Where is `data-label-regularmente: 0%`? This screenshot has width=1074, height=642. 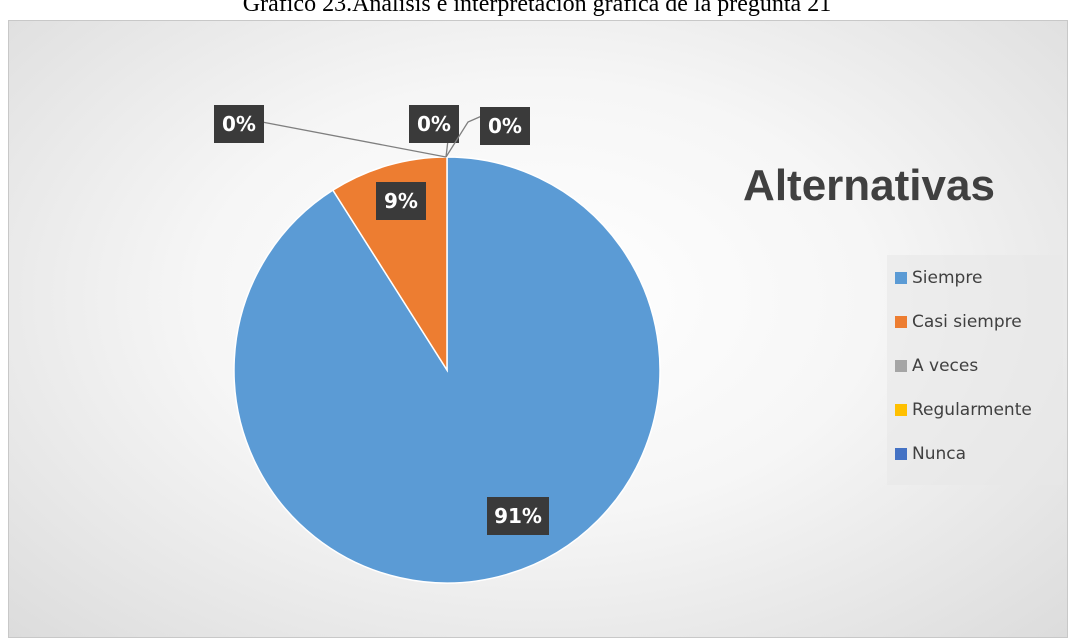
data-label-regularmente: 0% is located at coordinates (434, 124).